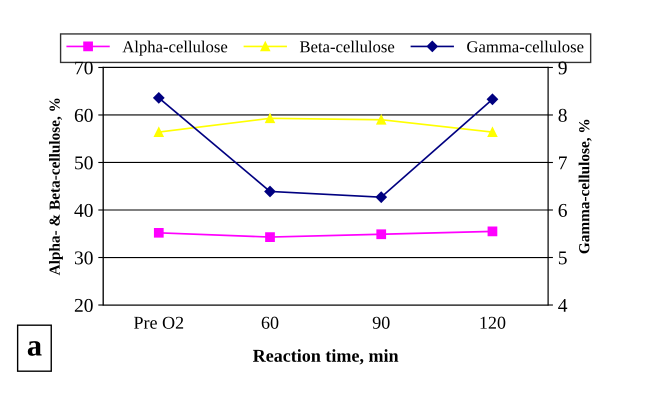 This screenshot has height=404, width=670. Describe the element at coordinates (562, 258) in the screenshot. I see `y2-tick-label: 5` at that location.